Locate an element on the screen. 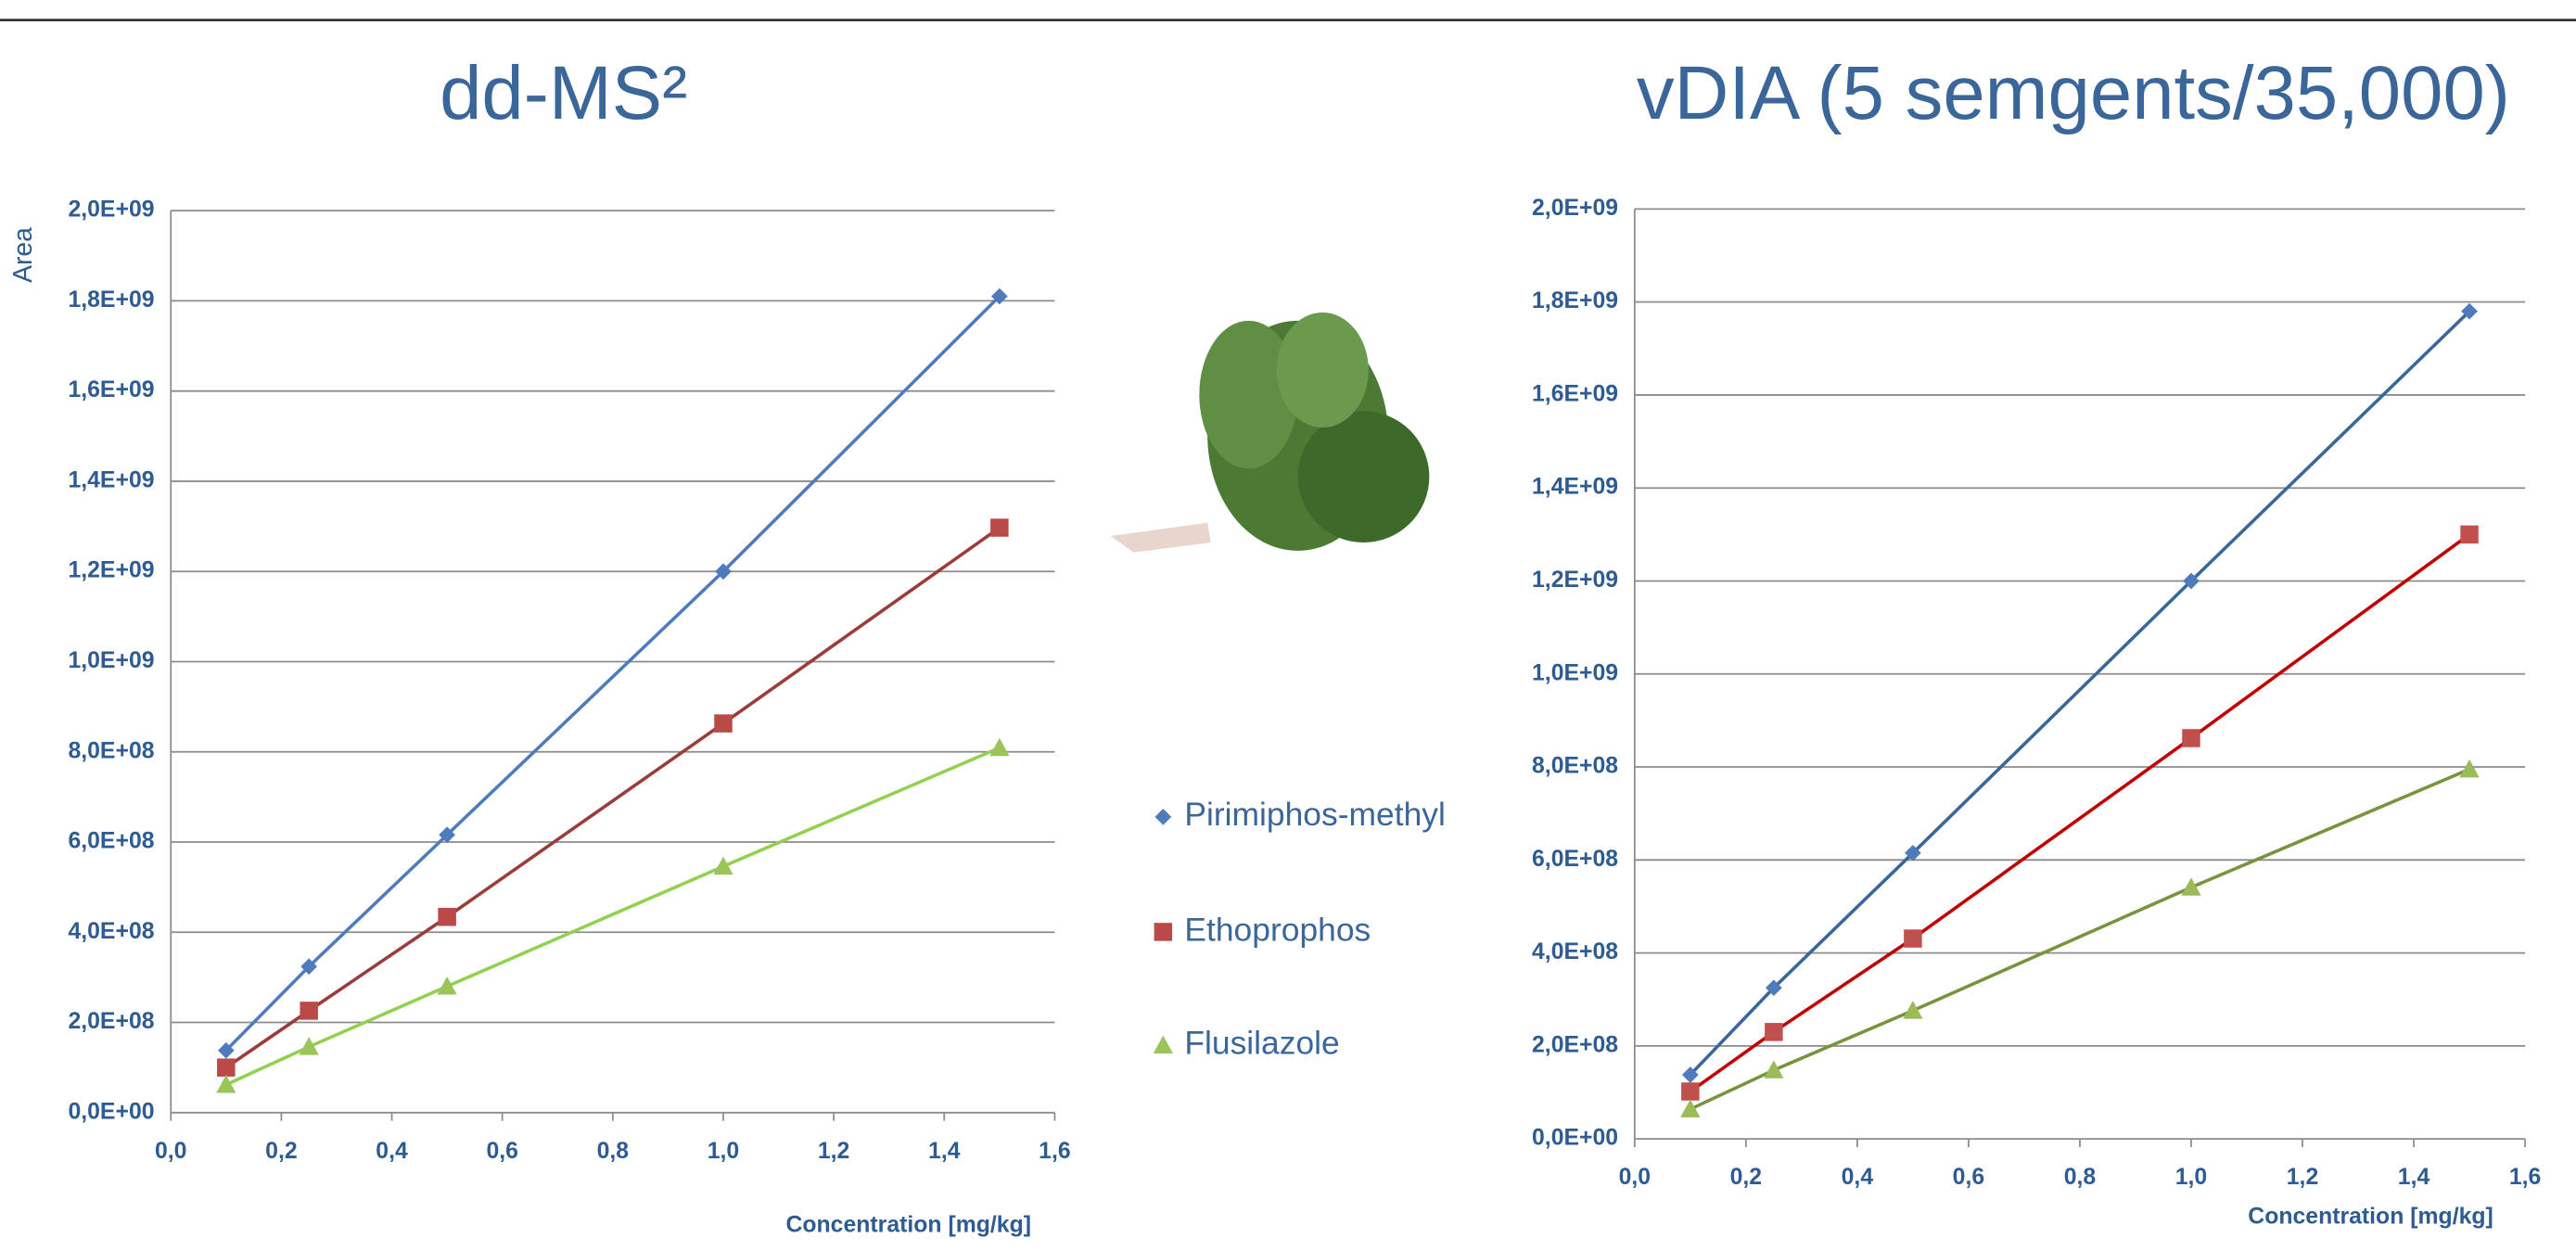 The width and height of the screenshot is (2576, 1251). chart-title: vDIA (5 semgents/35,000) is located at coordinates (2073, 93).